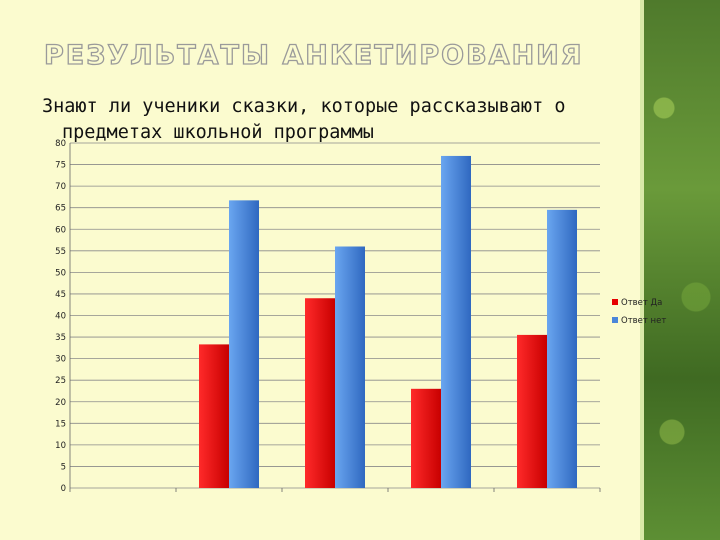  I want to click on y-tick-label: 80, so click(60, 144).